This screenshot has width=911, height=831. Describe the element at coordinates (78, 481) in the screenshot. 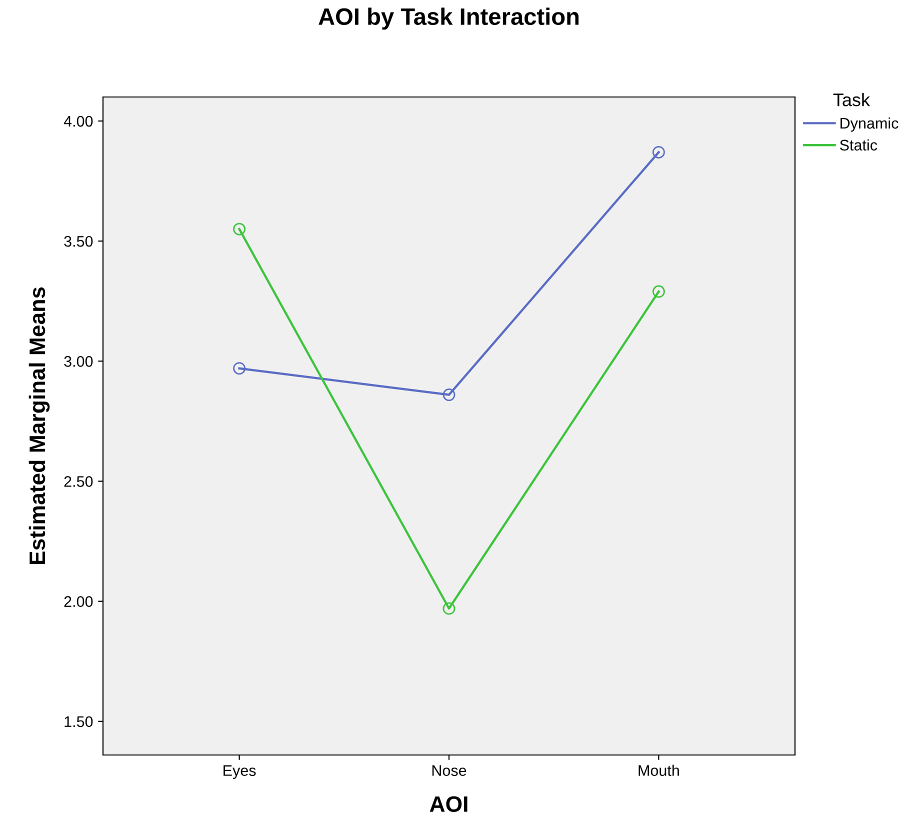

I see `y-tick-label: 2.50` at that location.